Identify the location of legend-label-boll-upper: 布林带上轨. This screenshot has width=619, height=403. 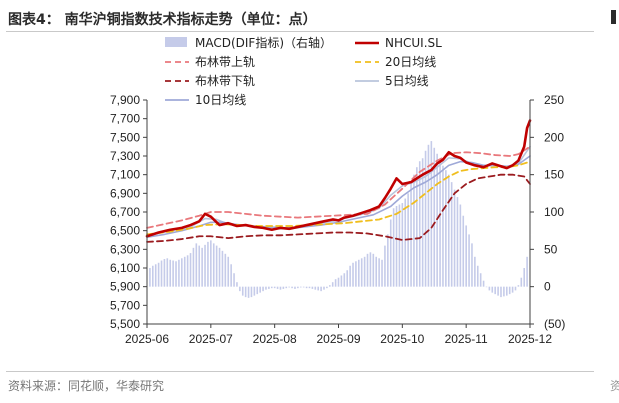
(225, 62).